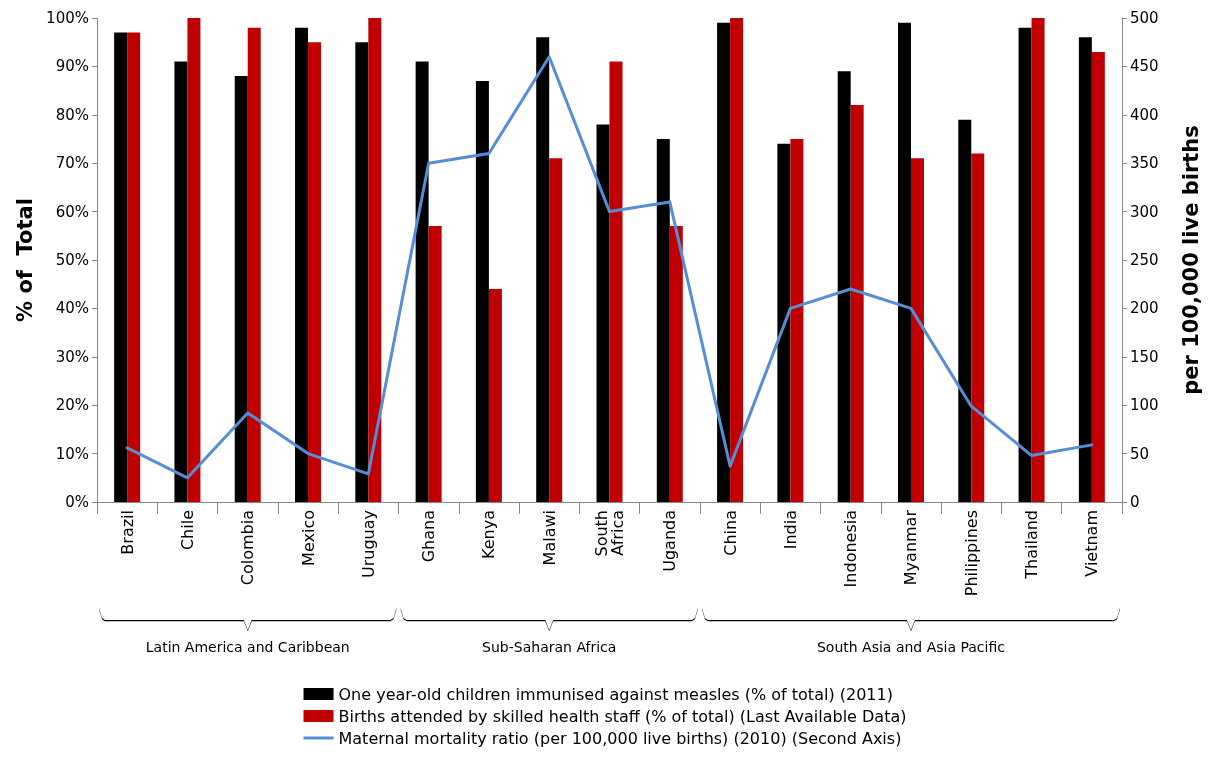  Describe the element at coordinates (72, 260) in the screenshot. I see `y-tick-label: 50%` at that location.